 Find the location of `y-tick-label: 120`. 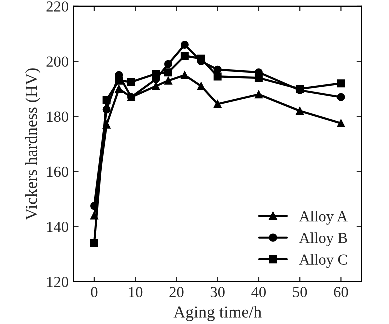

y-tick-label: 120 is located at coordinates (57, 282).